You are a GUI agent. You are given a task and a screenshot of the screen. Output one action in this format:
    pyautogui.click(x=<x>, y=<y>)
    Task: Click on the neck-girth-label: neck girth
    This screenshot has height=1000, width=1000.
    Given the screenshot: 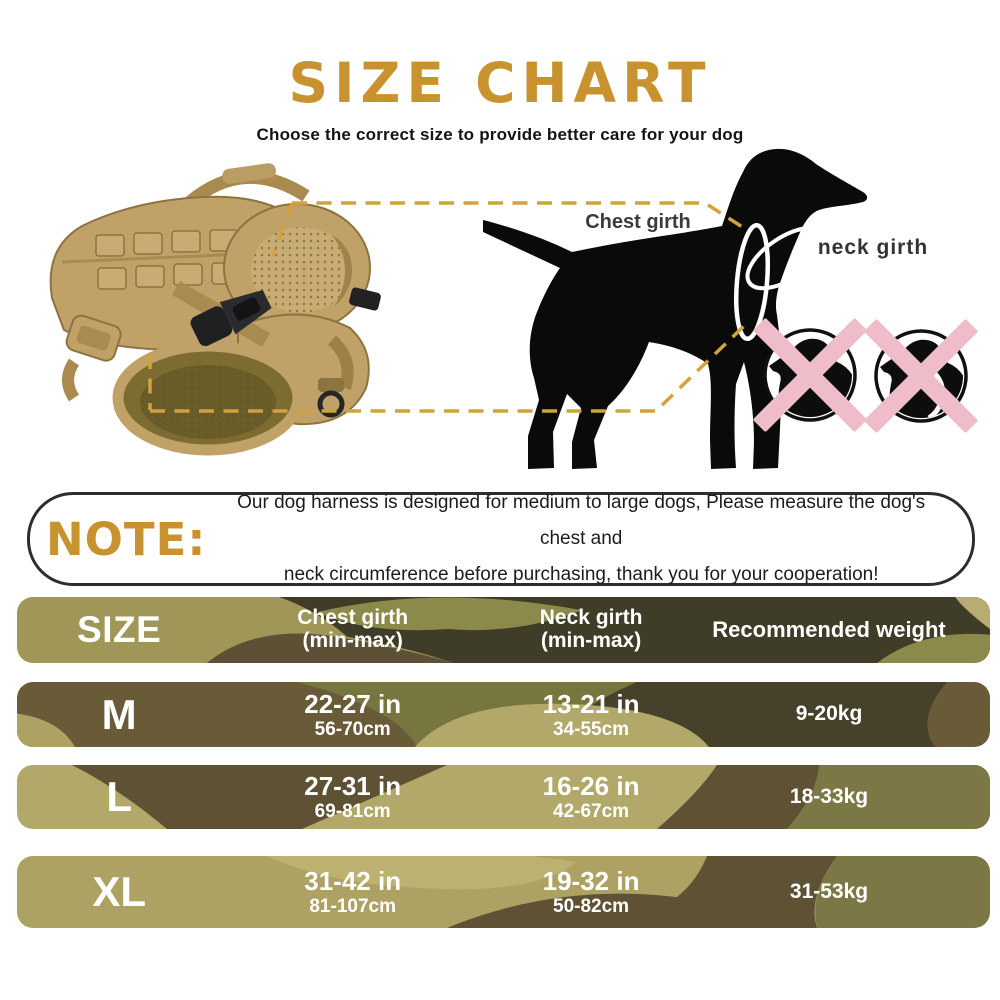 What is the action you would take?
    pyautogui.click(x=873, y=247)
    